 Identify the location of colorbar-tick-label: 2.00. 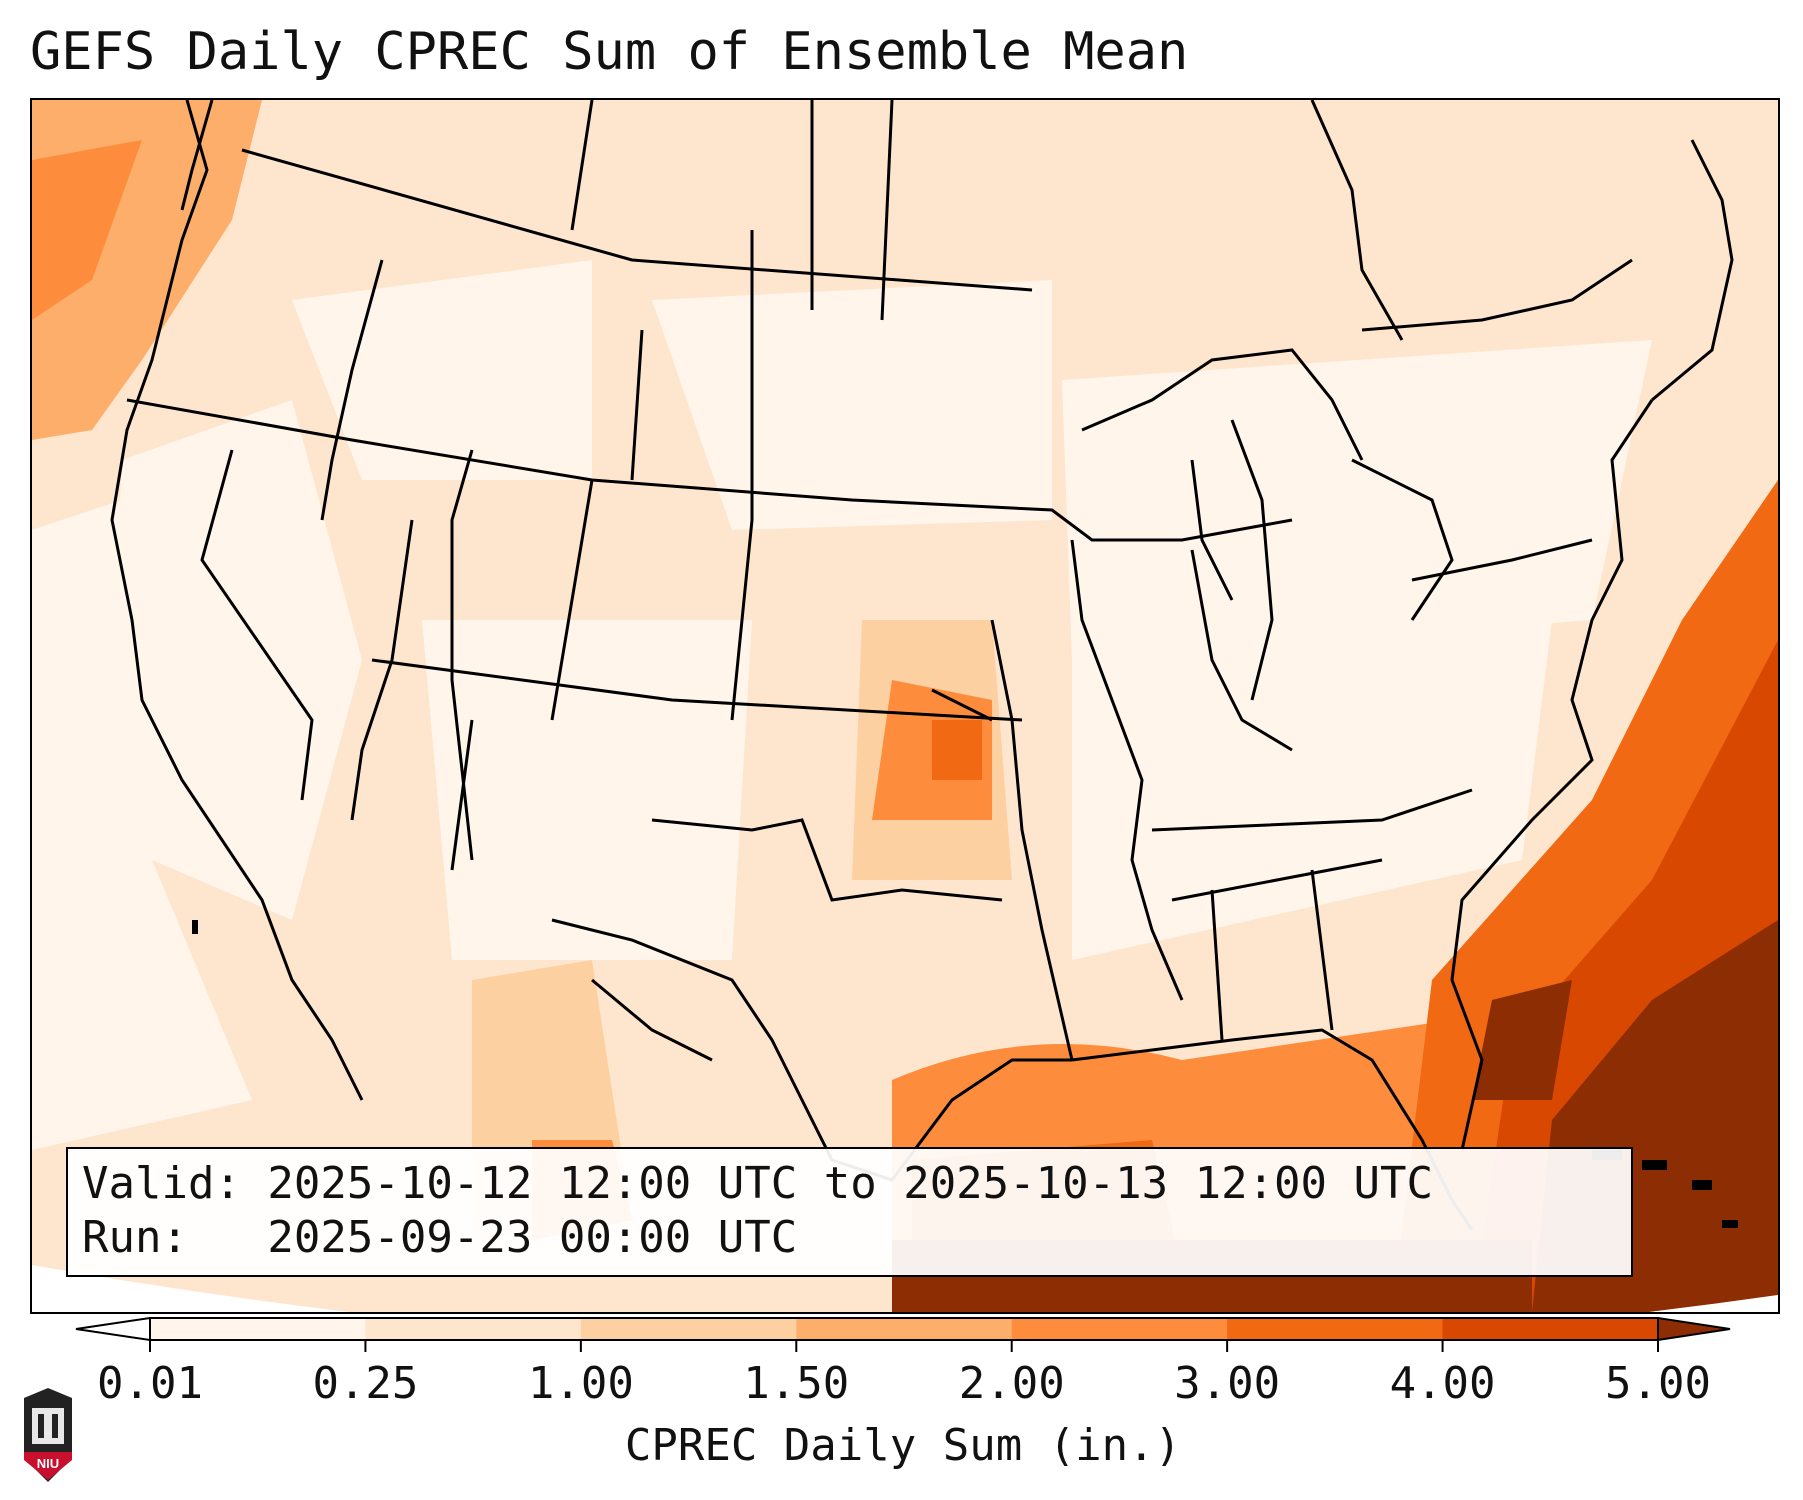
(1011, 1383).